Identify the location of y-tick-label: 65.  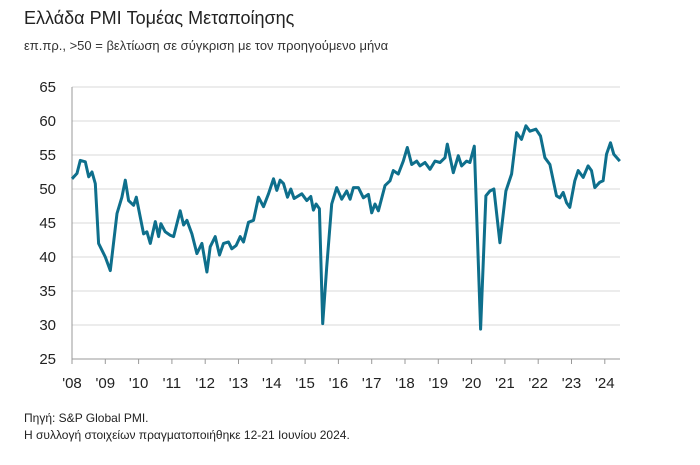
(47, 87).